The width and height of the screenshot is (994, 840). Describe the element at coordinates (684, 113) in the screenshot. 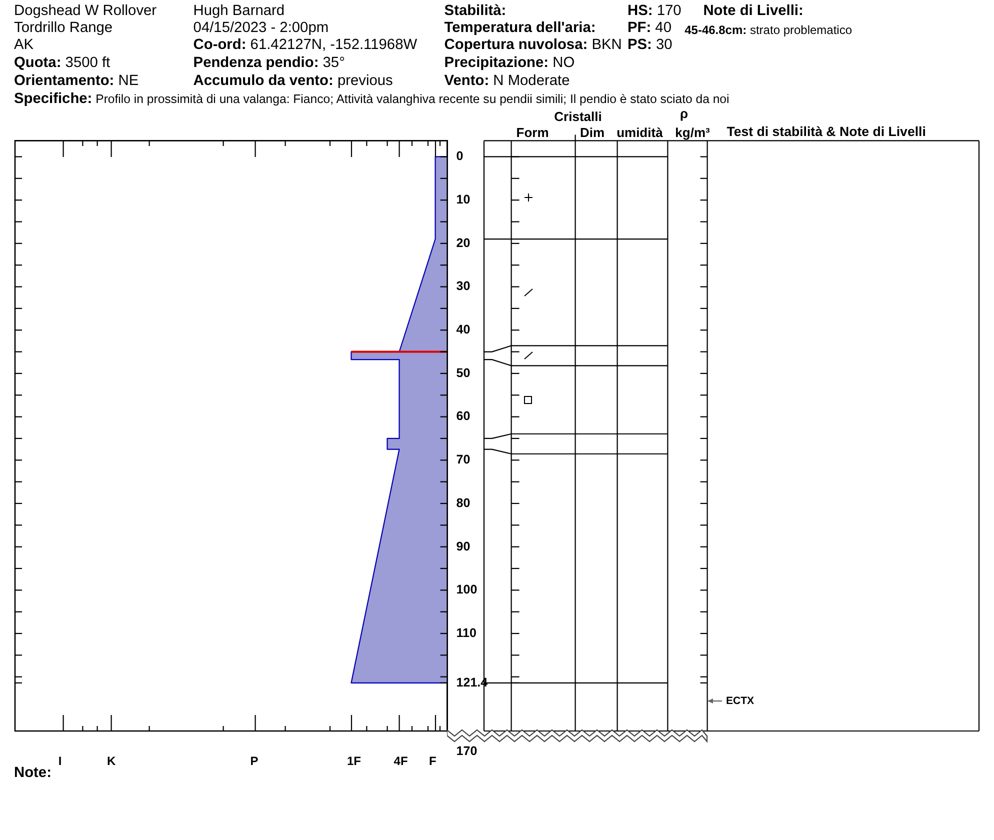

I see `text: ρ` at that location.